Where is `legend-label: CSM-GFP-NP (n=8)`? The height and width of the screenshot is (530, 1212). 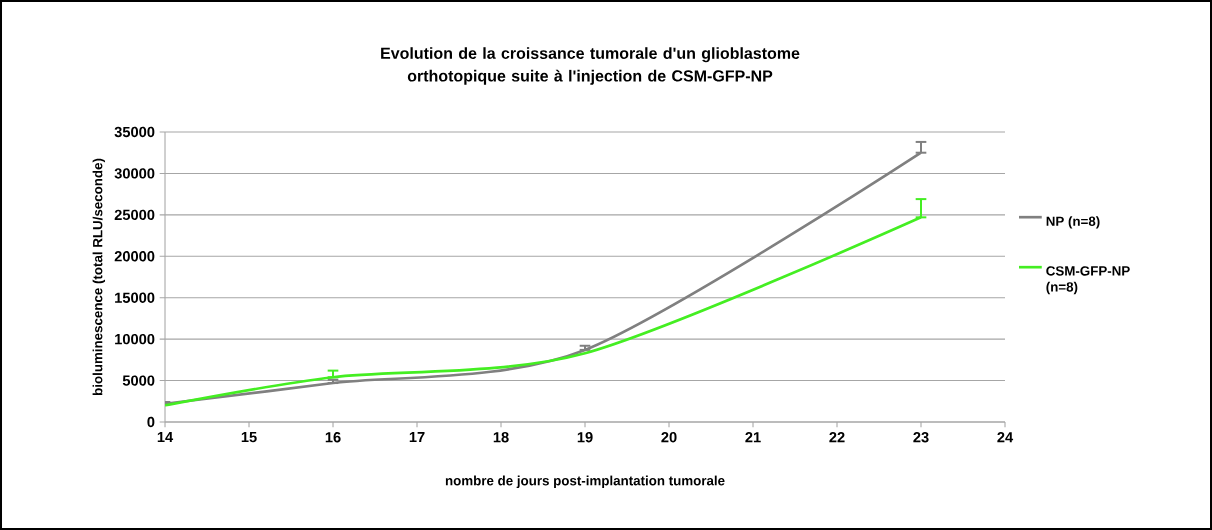 legend-label: CSM-GFP-NP (n=8) is located at coordinates (1088, 280).